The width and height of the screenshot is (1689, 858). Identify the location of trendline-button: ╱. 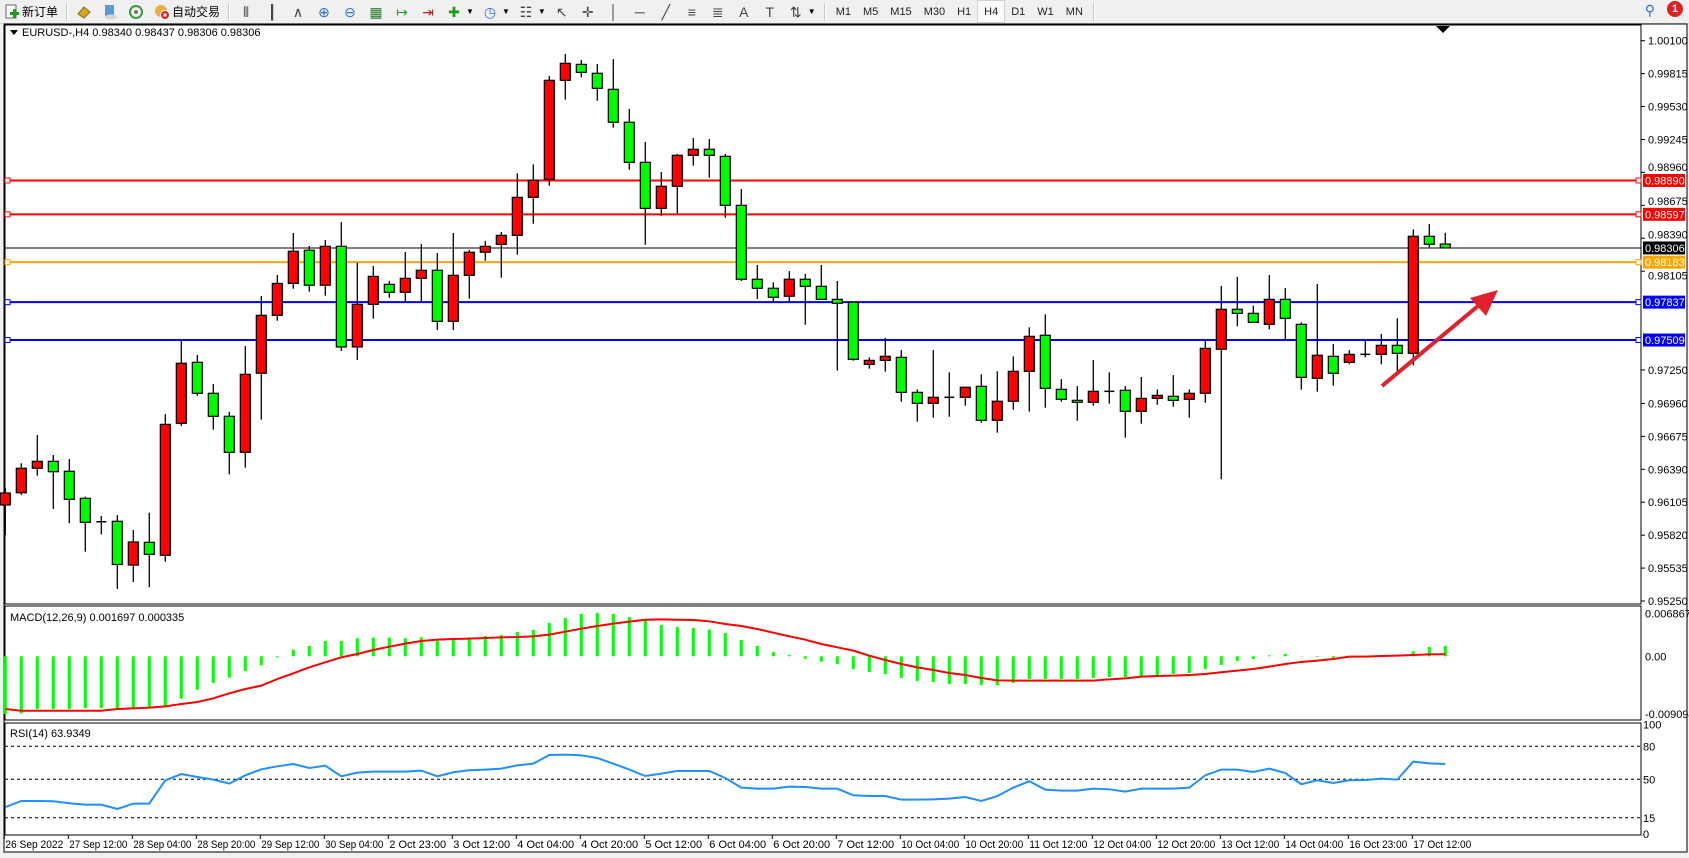
(667, 11).